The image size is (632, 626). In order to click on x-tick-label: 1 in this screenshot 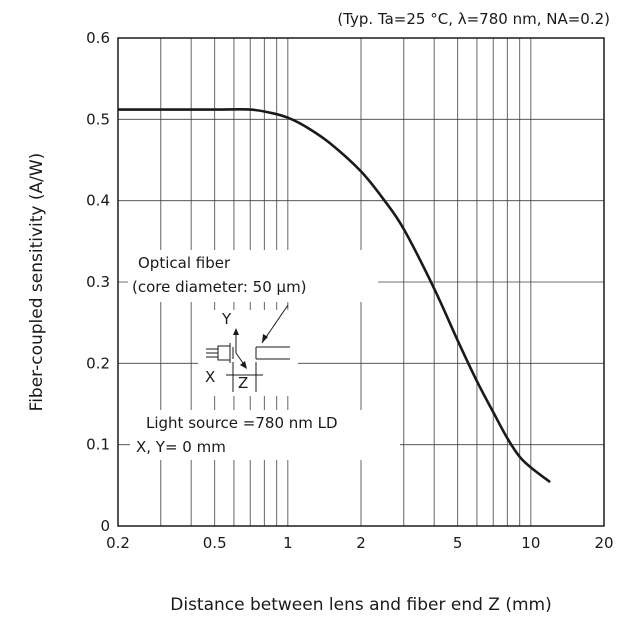, I will do `click(288, 543)`.